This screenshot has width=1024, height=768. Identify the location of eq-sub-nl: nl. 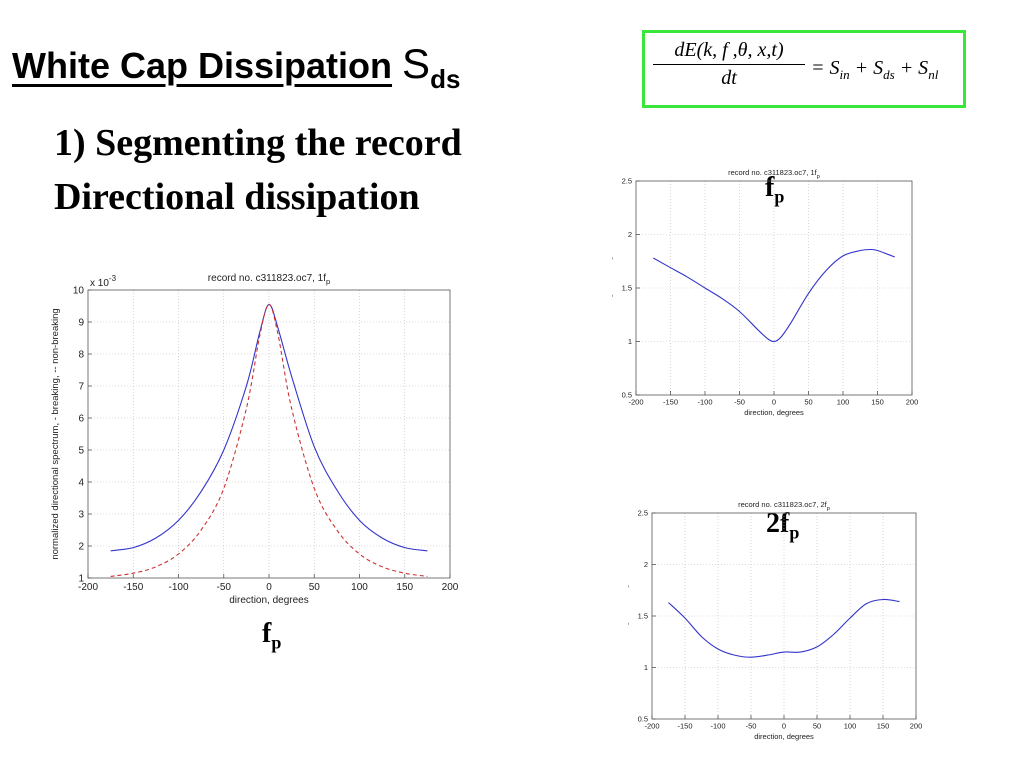
(933, 74).